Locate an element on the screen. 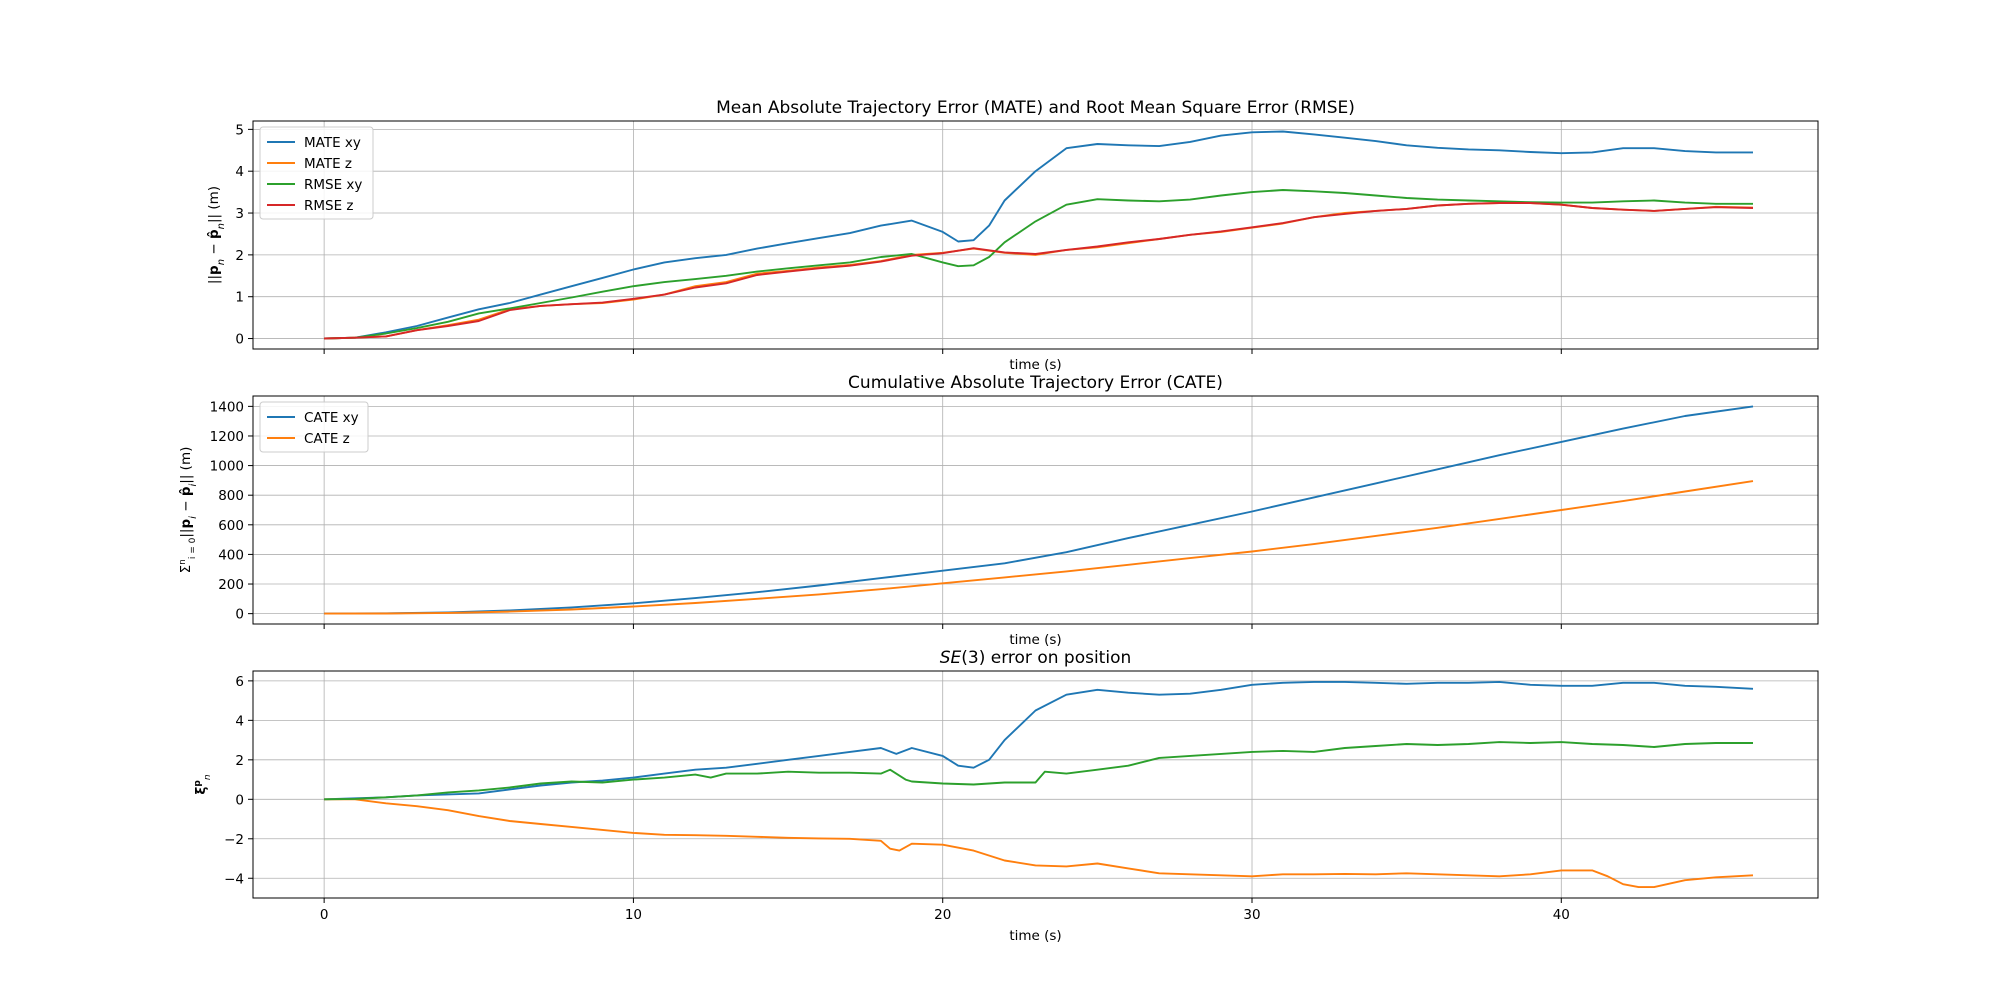  legend: MATE xy MATE z RMSE xy RMSE z is located at coordinates (316, 173).